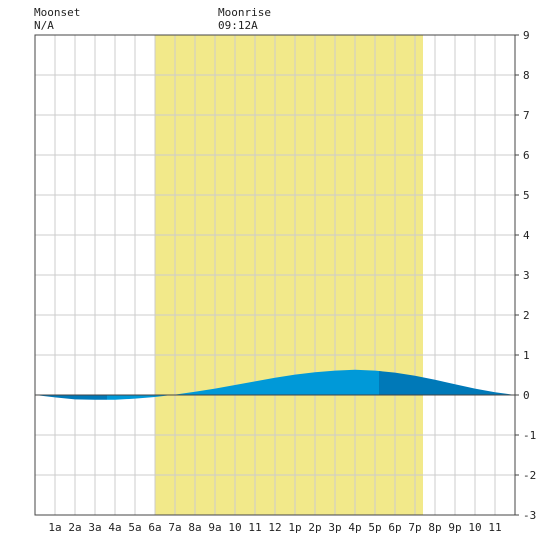 This screenshot has width=550, height=550. What do you see at coordinates (214, 527) in the screenshot?
I see `x-tick-label: 9a` at bounding box center [214, 527].